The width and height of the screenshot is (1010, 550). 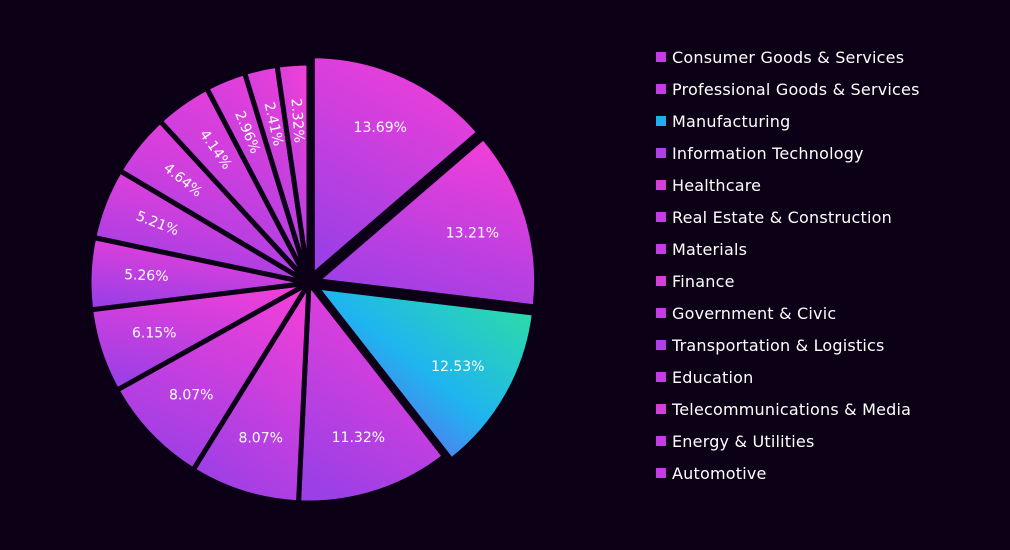 What do you see at coordinates (719, 473) in the screenshot?
I see `legend-label: Automotive` at bounding box center [719, 473].